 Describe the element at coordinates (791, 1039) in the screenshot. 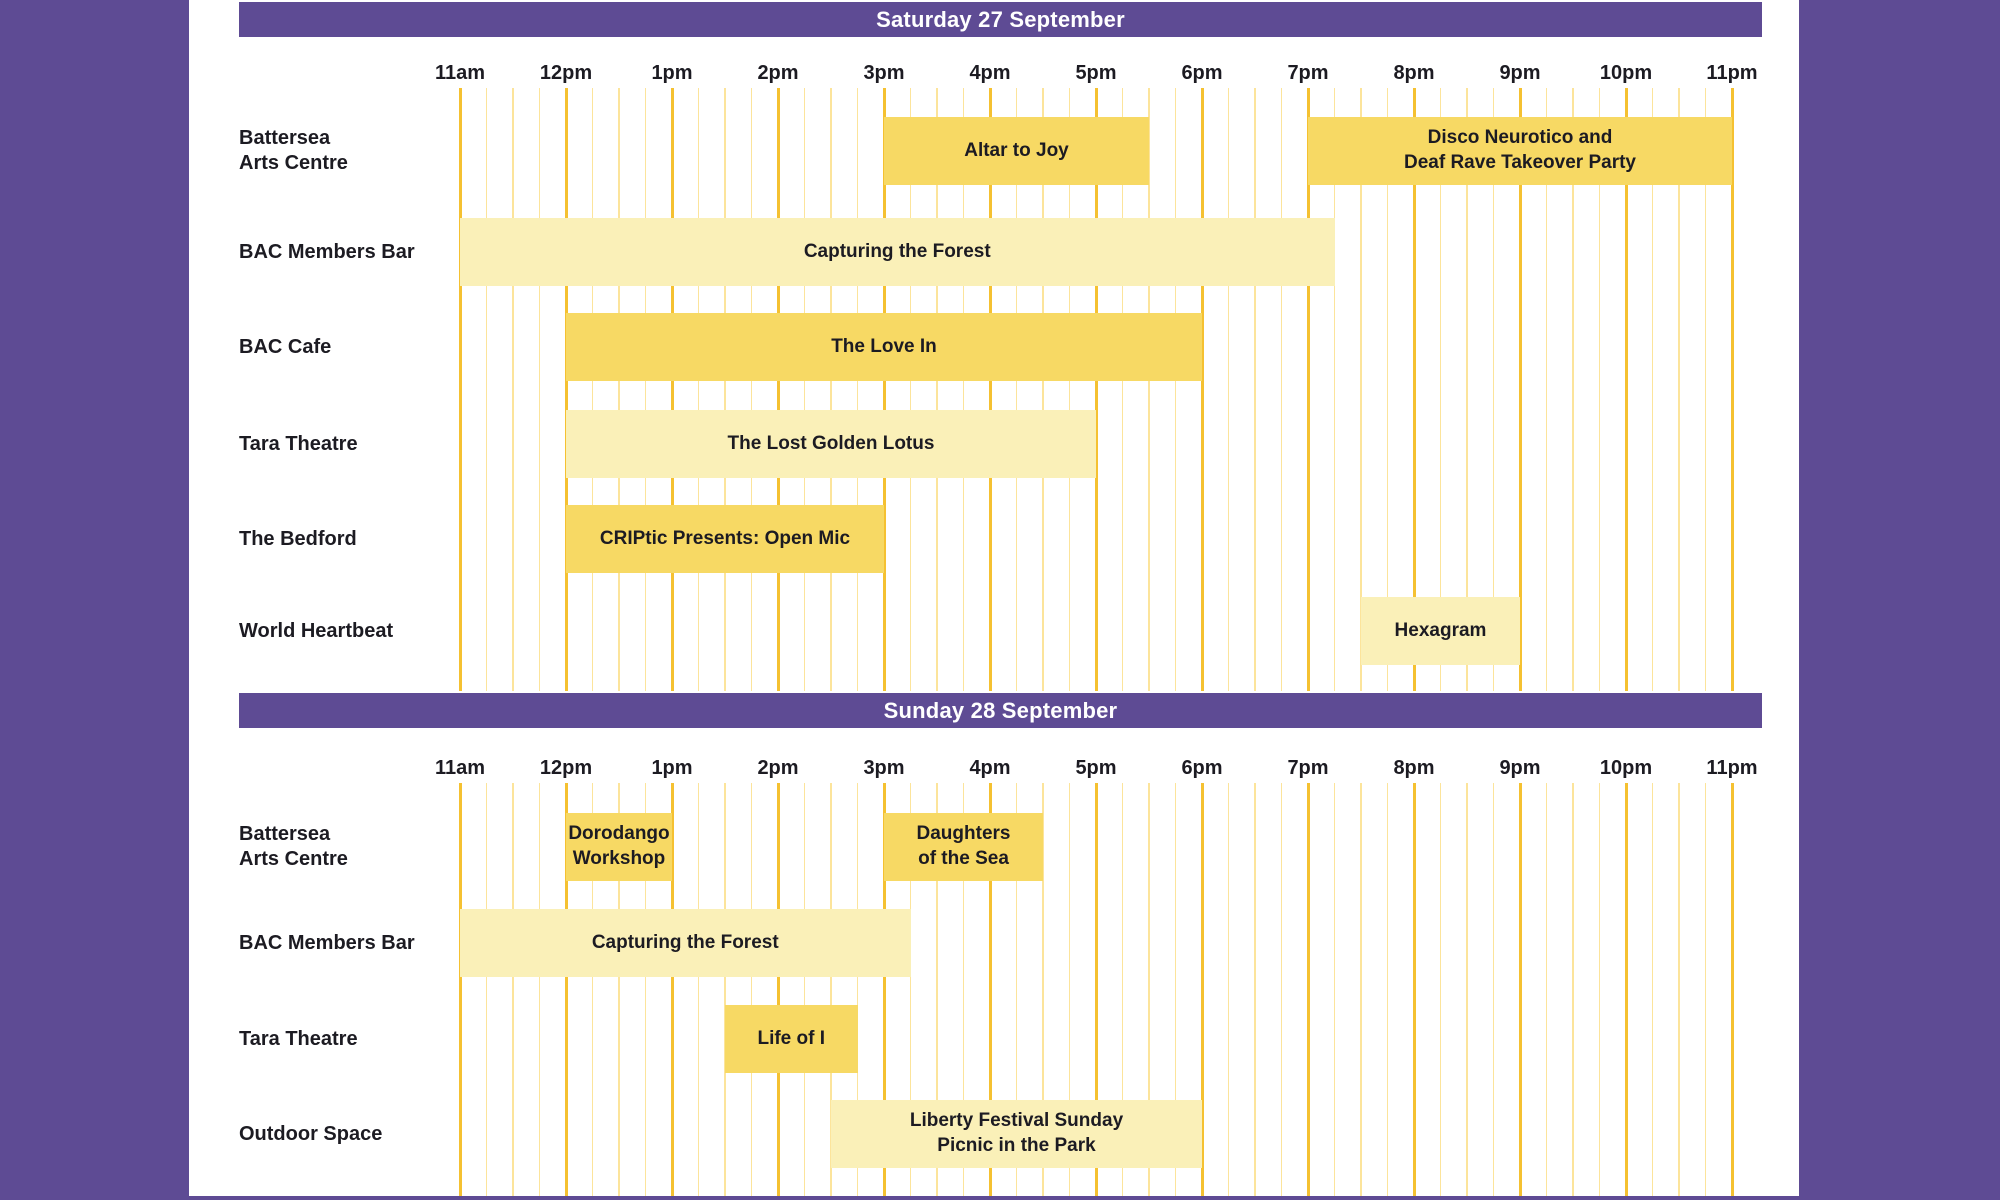

I see `event-bar: Life of I` at that location.